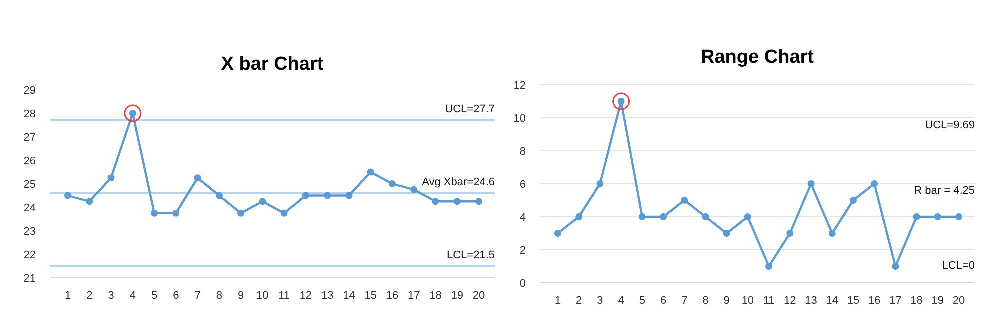 Image resolution: width=1000 pixels, height=335 pixels. Describe the element at coordinates (520, 119) in the screenshot. I see `y-tick-label: 10` at that location.